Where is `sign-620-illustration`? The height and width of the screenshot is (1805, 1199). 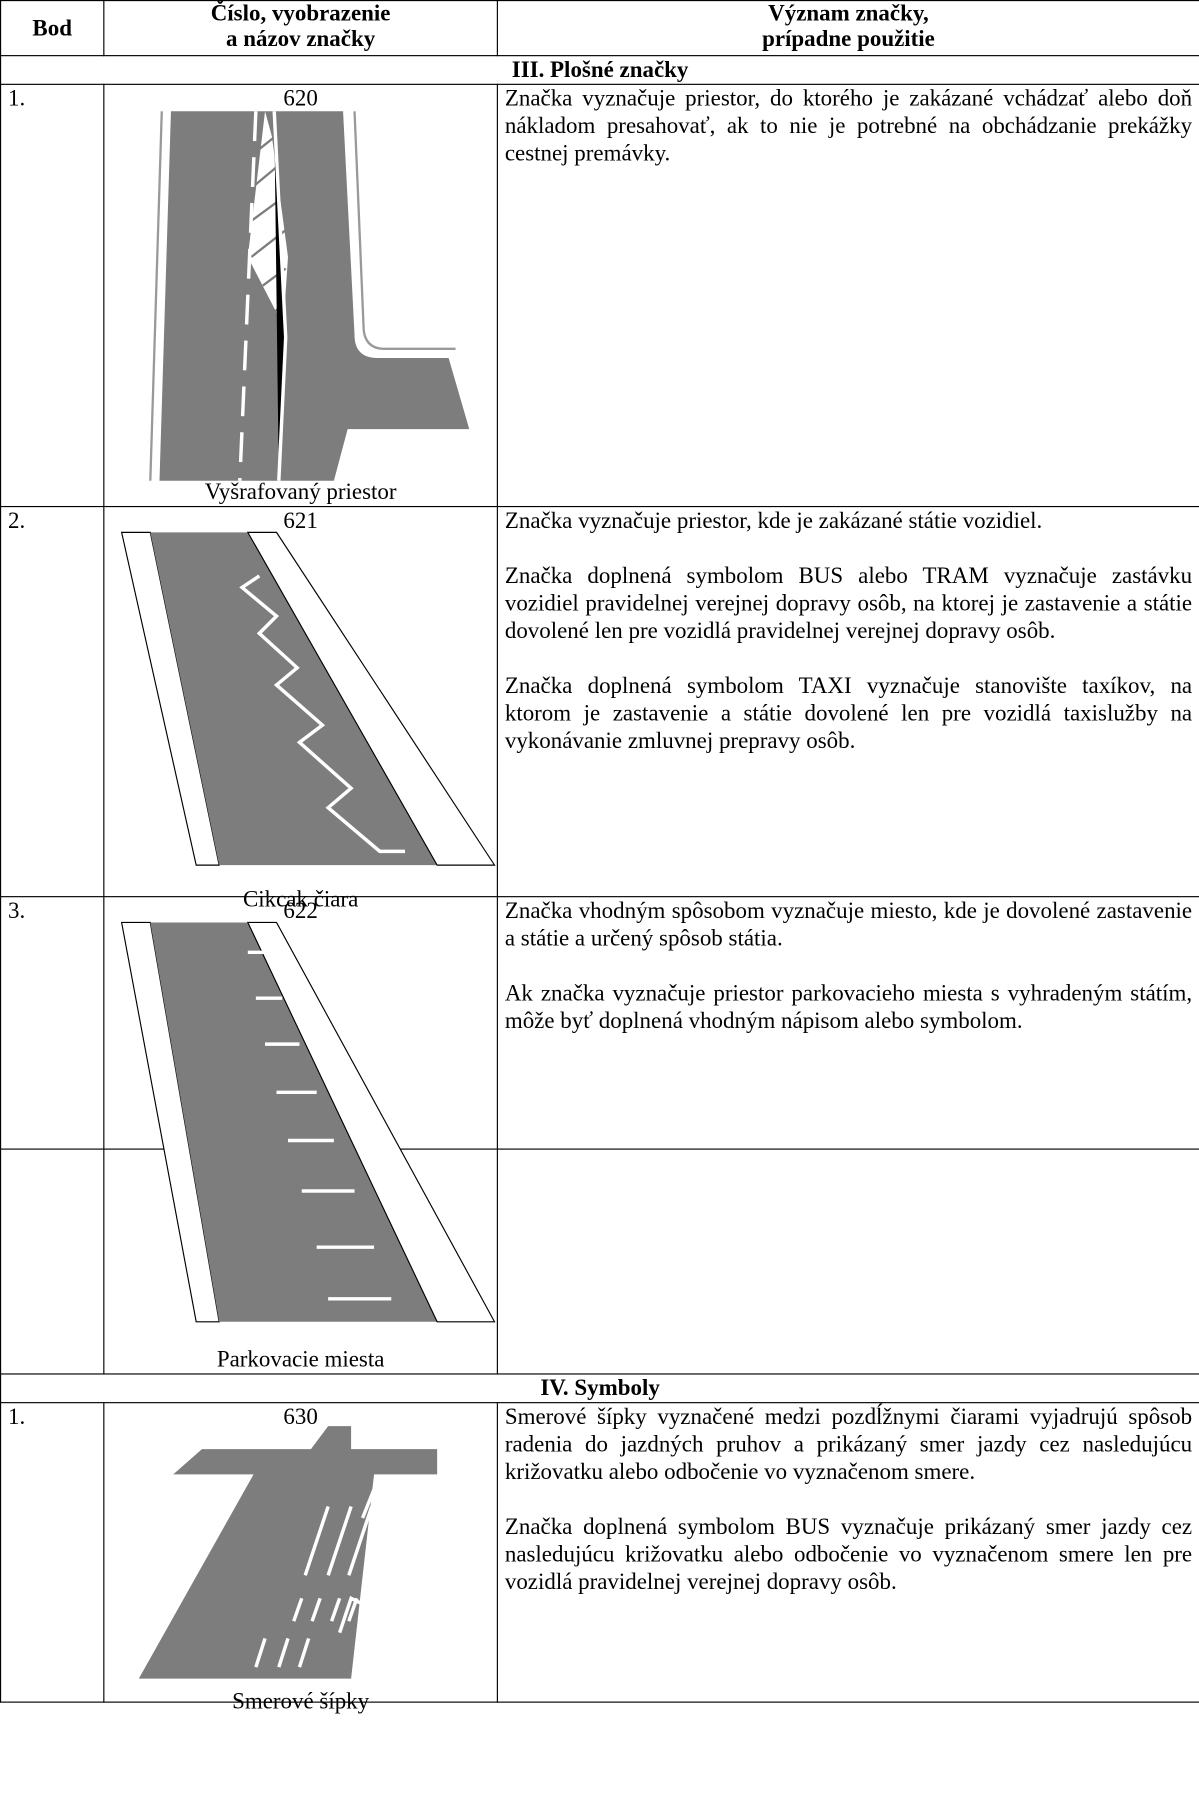
sign-620-illustration is located at coordinates (309, 296).